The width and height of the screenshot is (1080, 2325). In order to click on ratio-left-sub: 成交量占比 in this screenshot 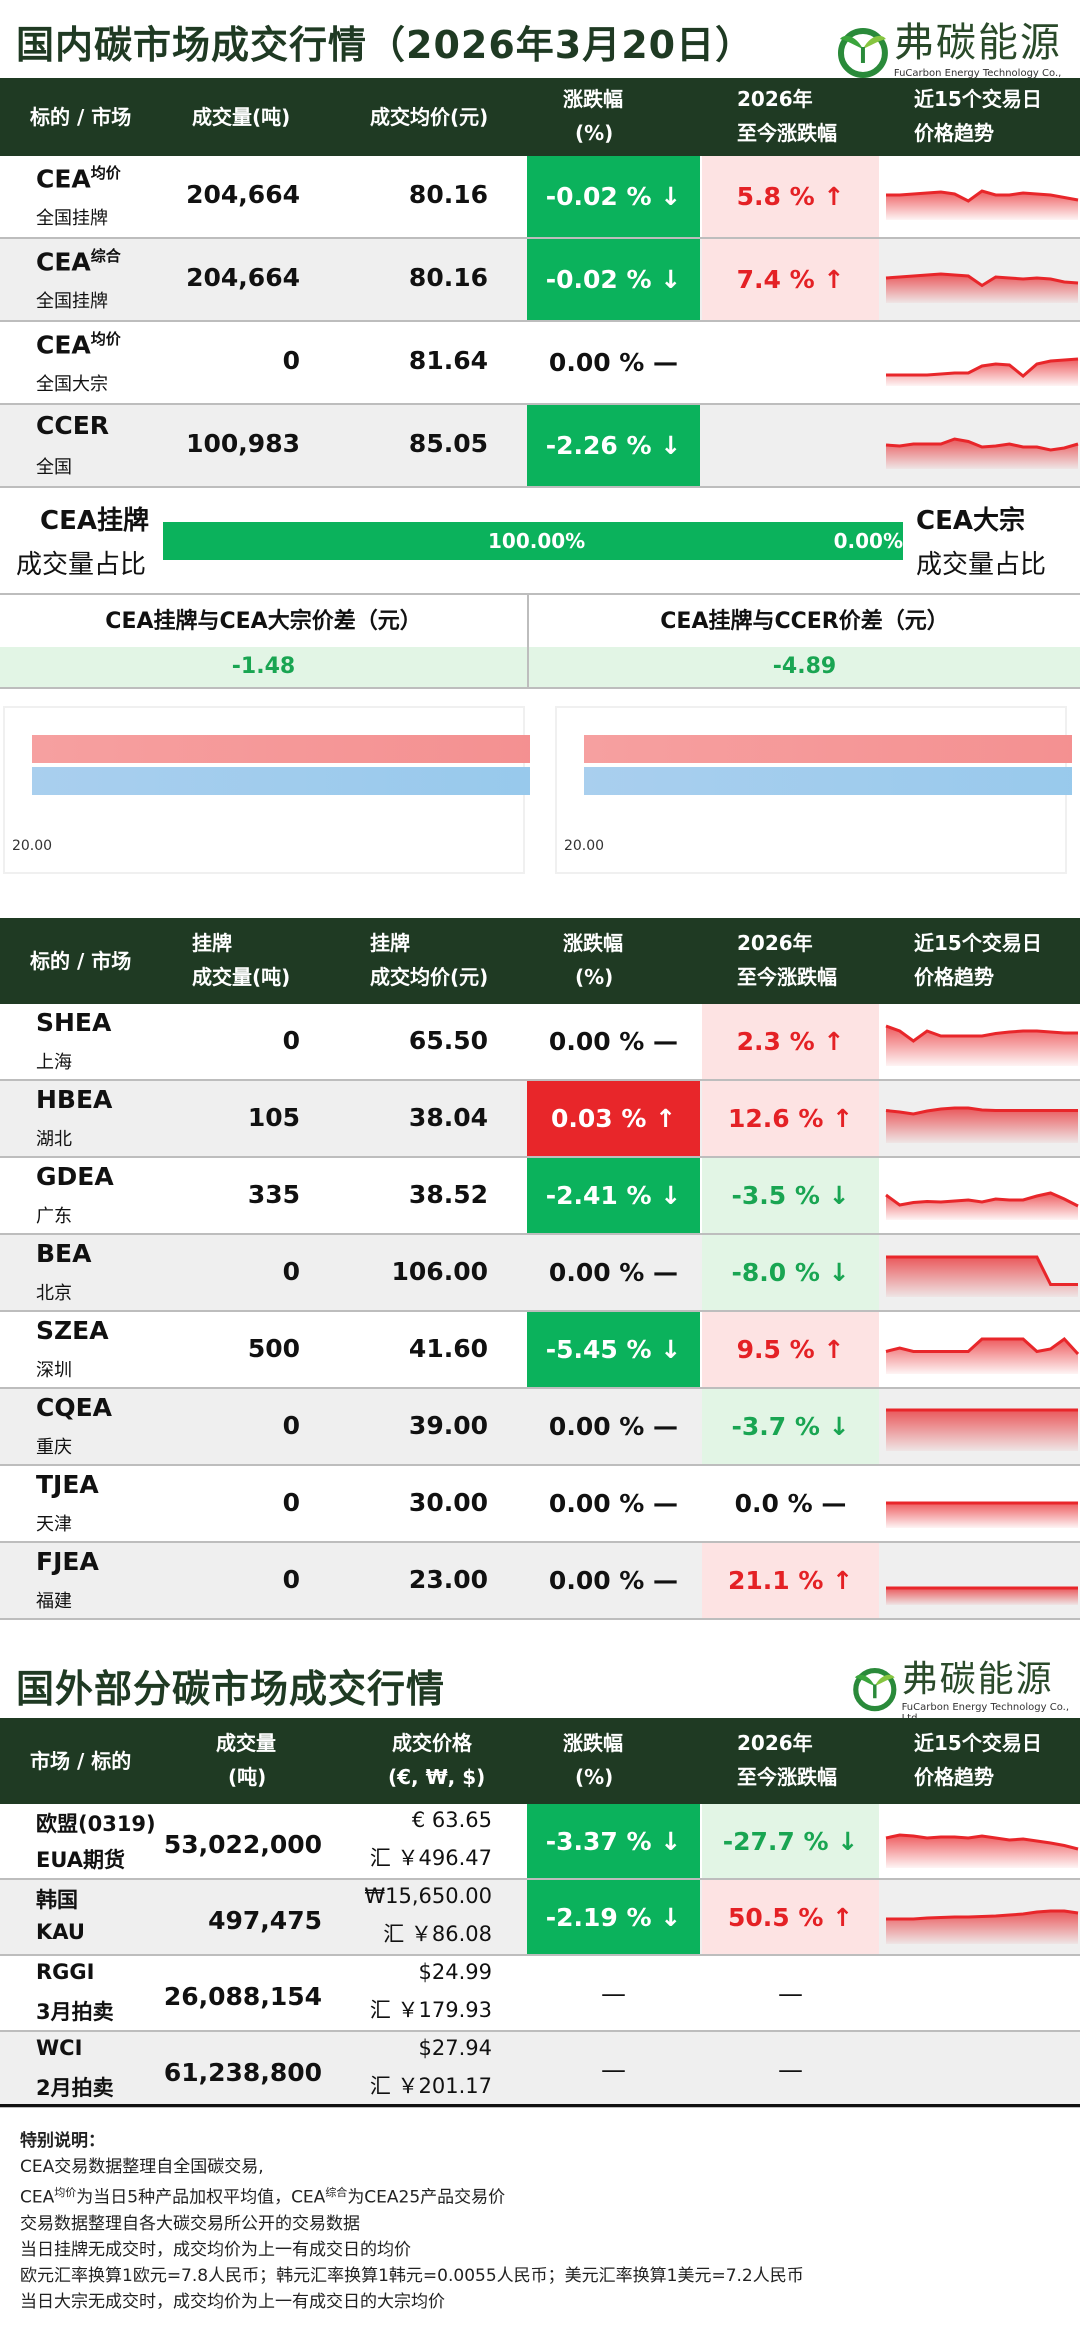, I will do `click(81, 565)`.